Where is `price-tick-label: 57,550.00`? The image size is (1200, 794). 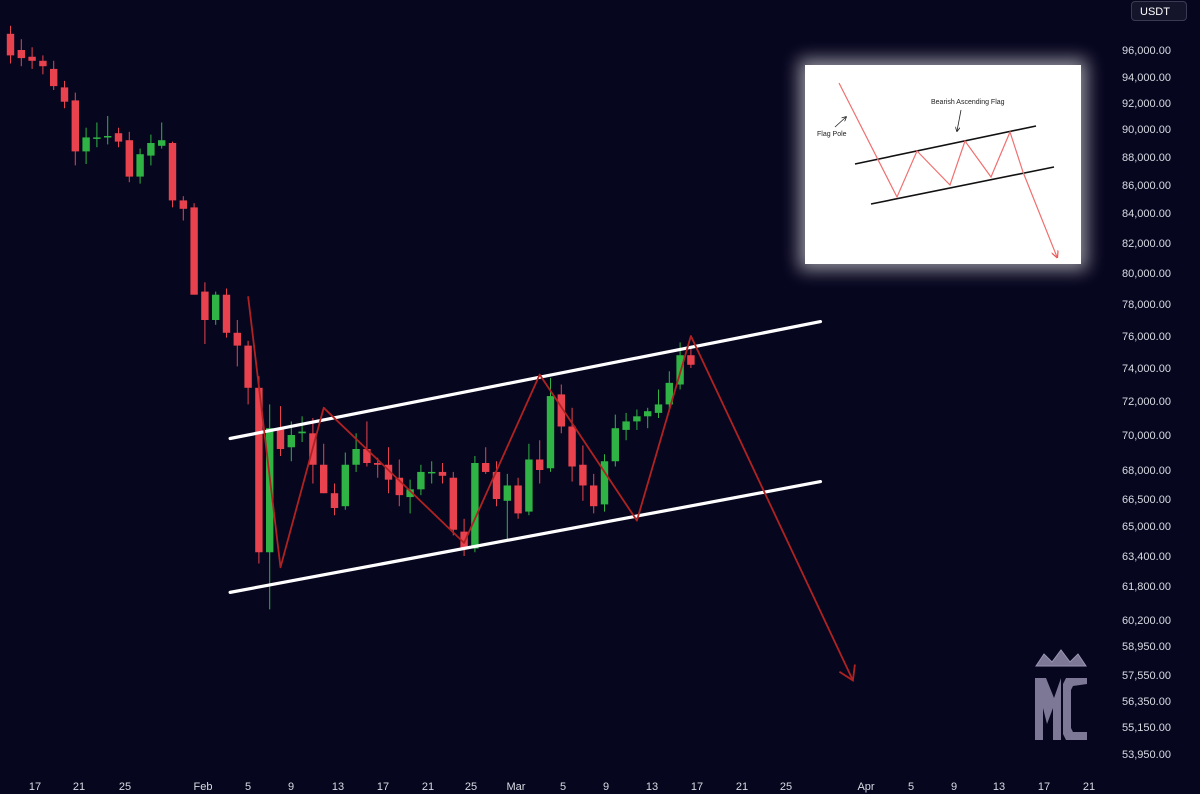
price-tick-label: 57,550.00 is located at coordinates (1146, 676).